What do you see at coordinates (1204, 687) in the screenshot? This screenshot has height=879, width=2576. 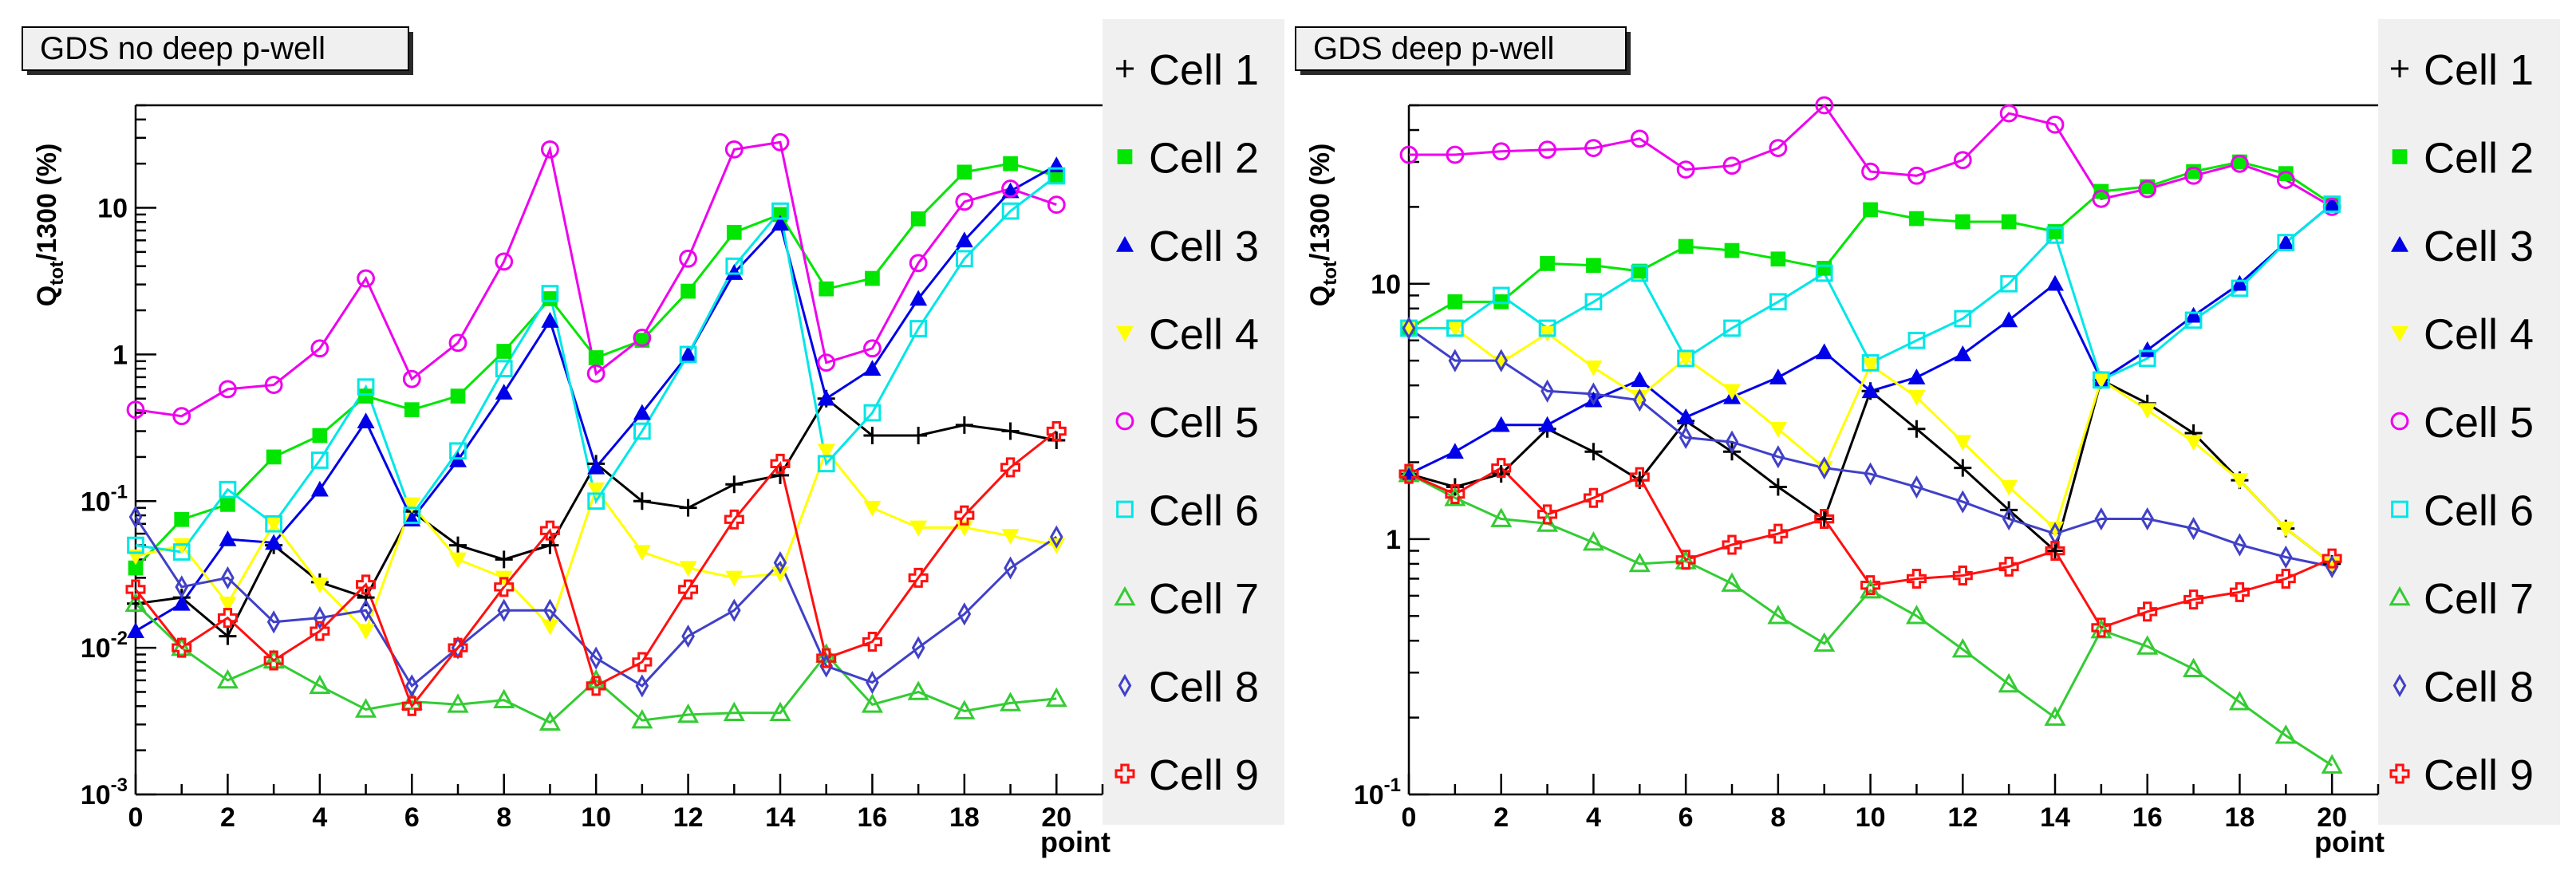 I see `legend-label: Cell 8` at bounding box center [1204, 687].